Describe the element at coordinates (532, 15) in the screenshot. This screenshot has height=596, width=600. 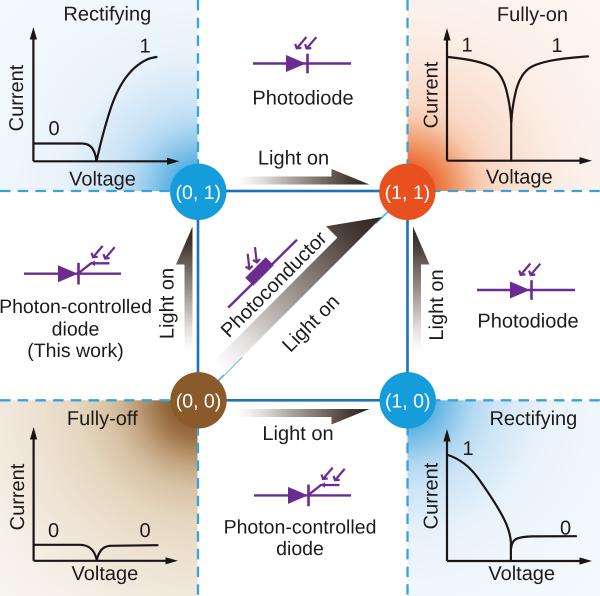
I see `svg-text: Fully-on` at that location.